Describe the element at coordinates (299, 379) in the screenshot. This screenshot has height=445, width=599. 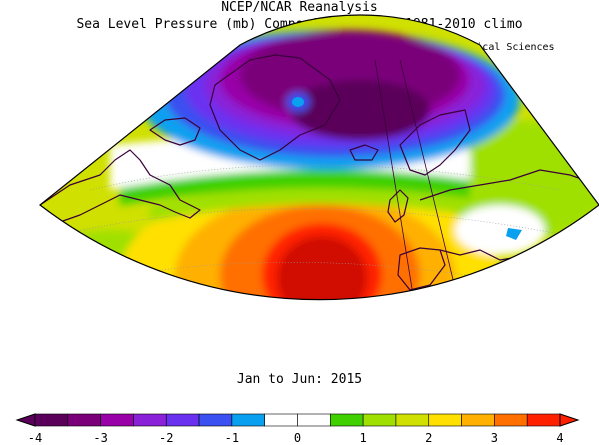
I see `time-period: Jan to Jun: 2015` at that location.